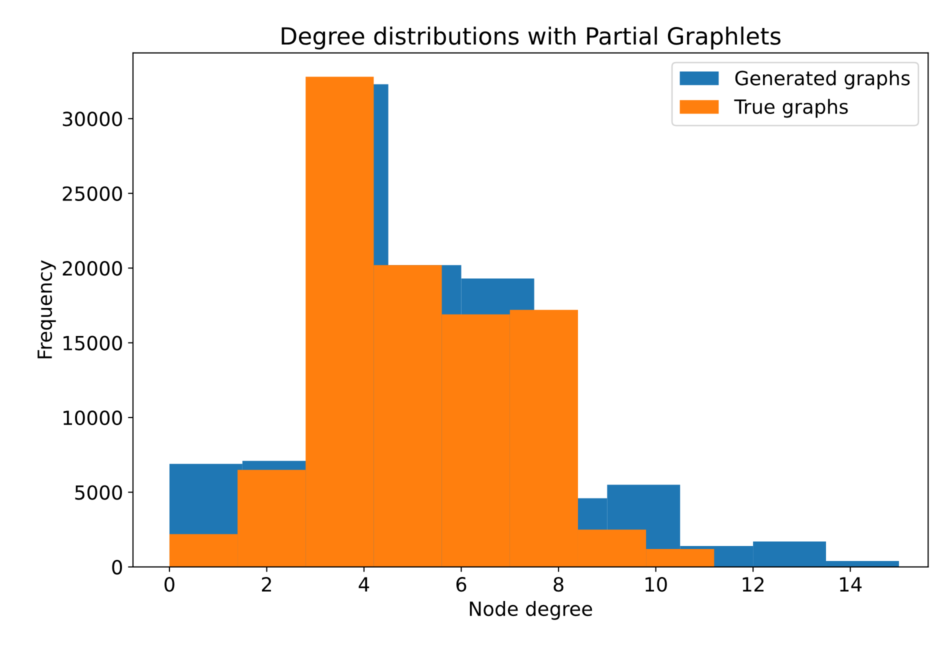 This screenshot has width=930, height=645. Describe the element at coordinates (93, 343) in the screenshot. I see `y-tick-label: 15000` at that location.